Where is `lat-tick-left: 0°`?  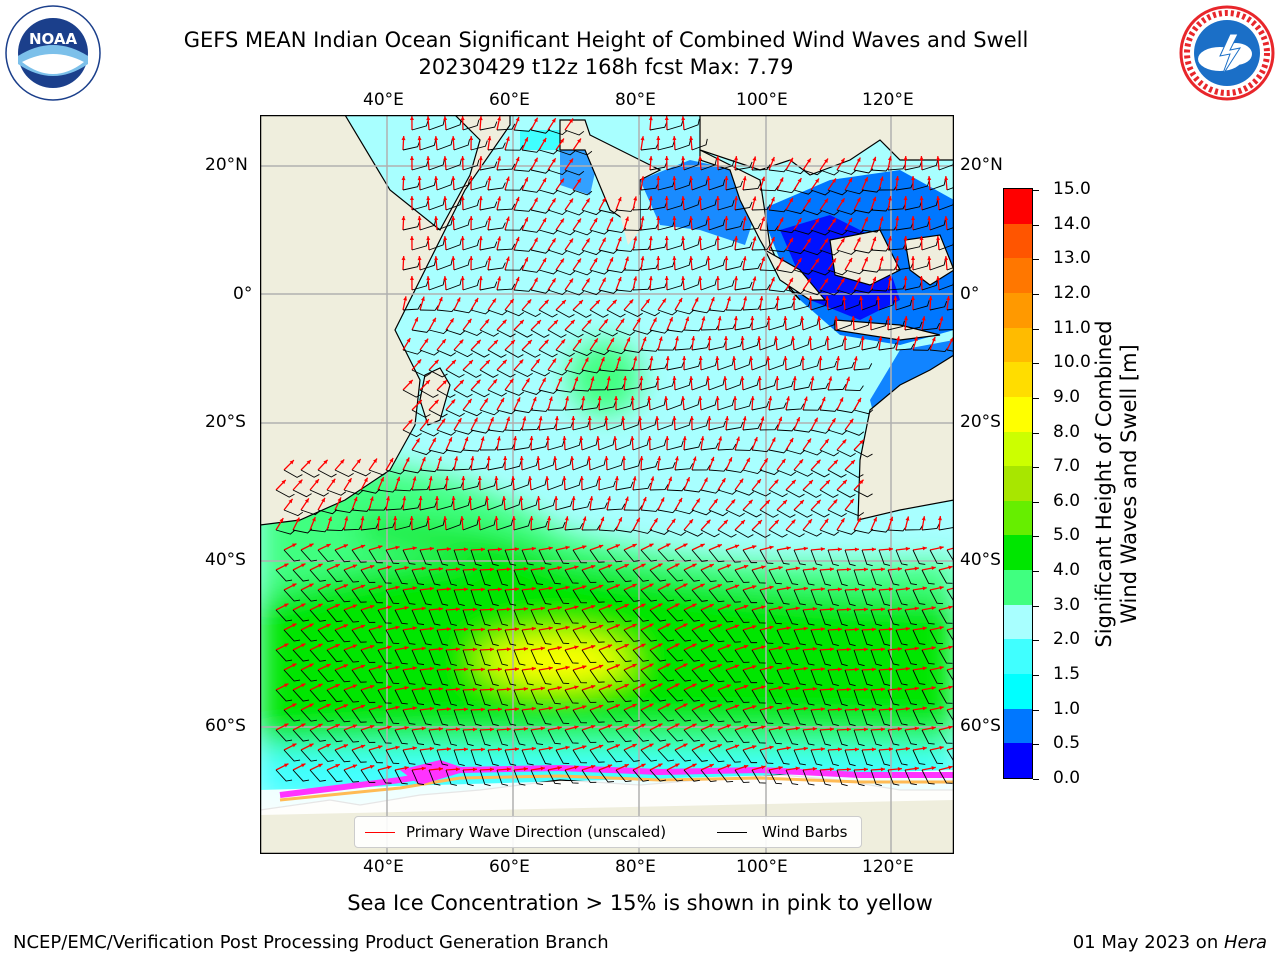
lat-tick-left: 0° is located at coordinates (243, 294).